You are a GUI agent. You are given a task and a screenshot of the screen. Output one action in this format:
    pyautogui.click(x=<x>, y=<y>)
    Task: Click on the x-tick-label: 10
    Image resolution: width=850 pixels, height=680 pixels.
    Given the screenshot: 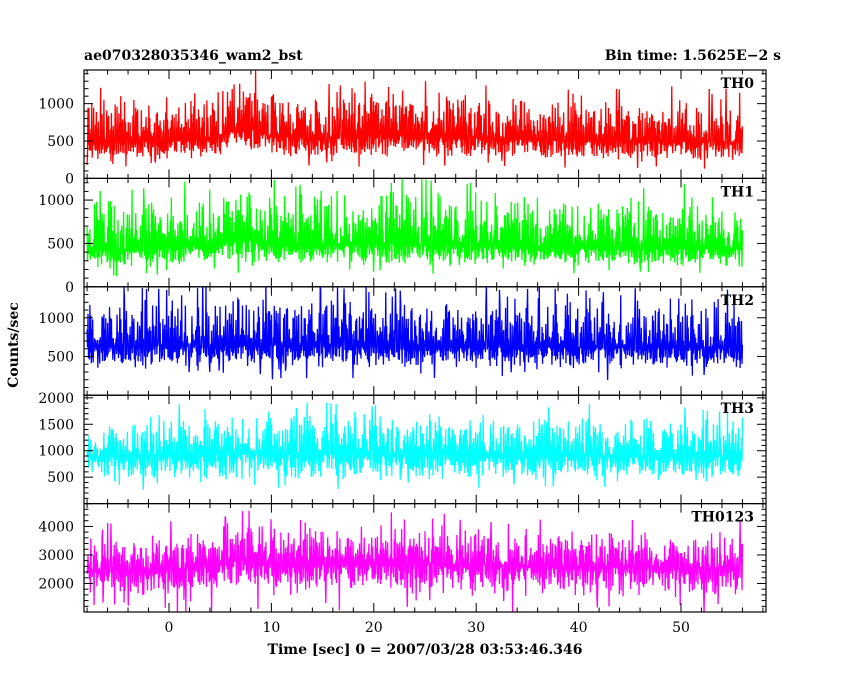 What is the action you would take?
    pyautogui.click(x=271, y=628)
    